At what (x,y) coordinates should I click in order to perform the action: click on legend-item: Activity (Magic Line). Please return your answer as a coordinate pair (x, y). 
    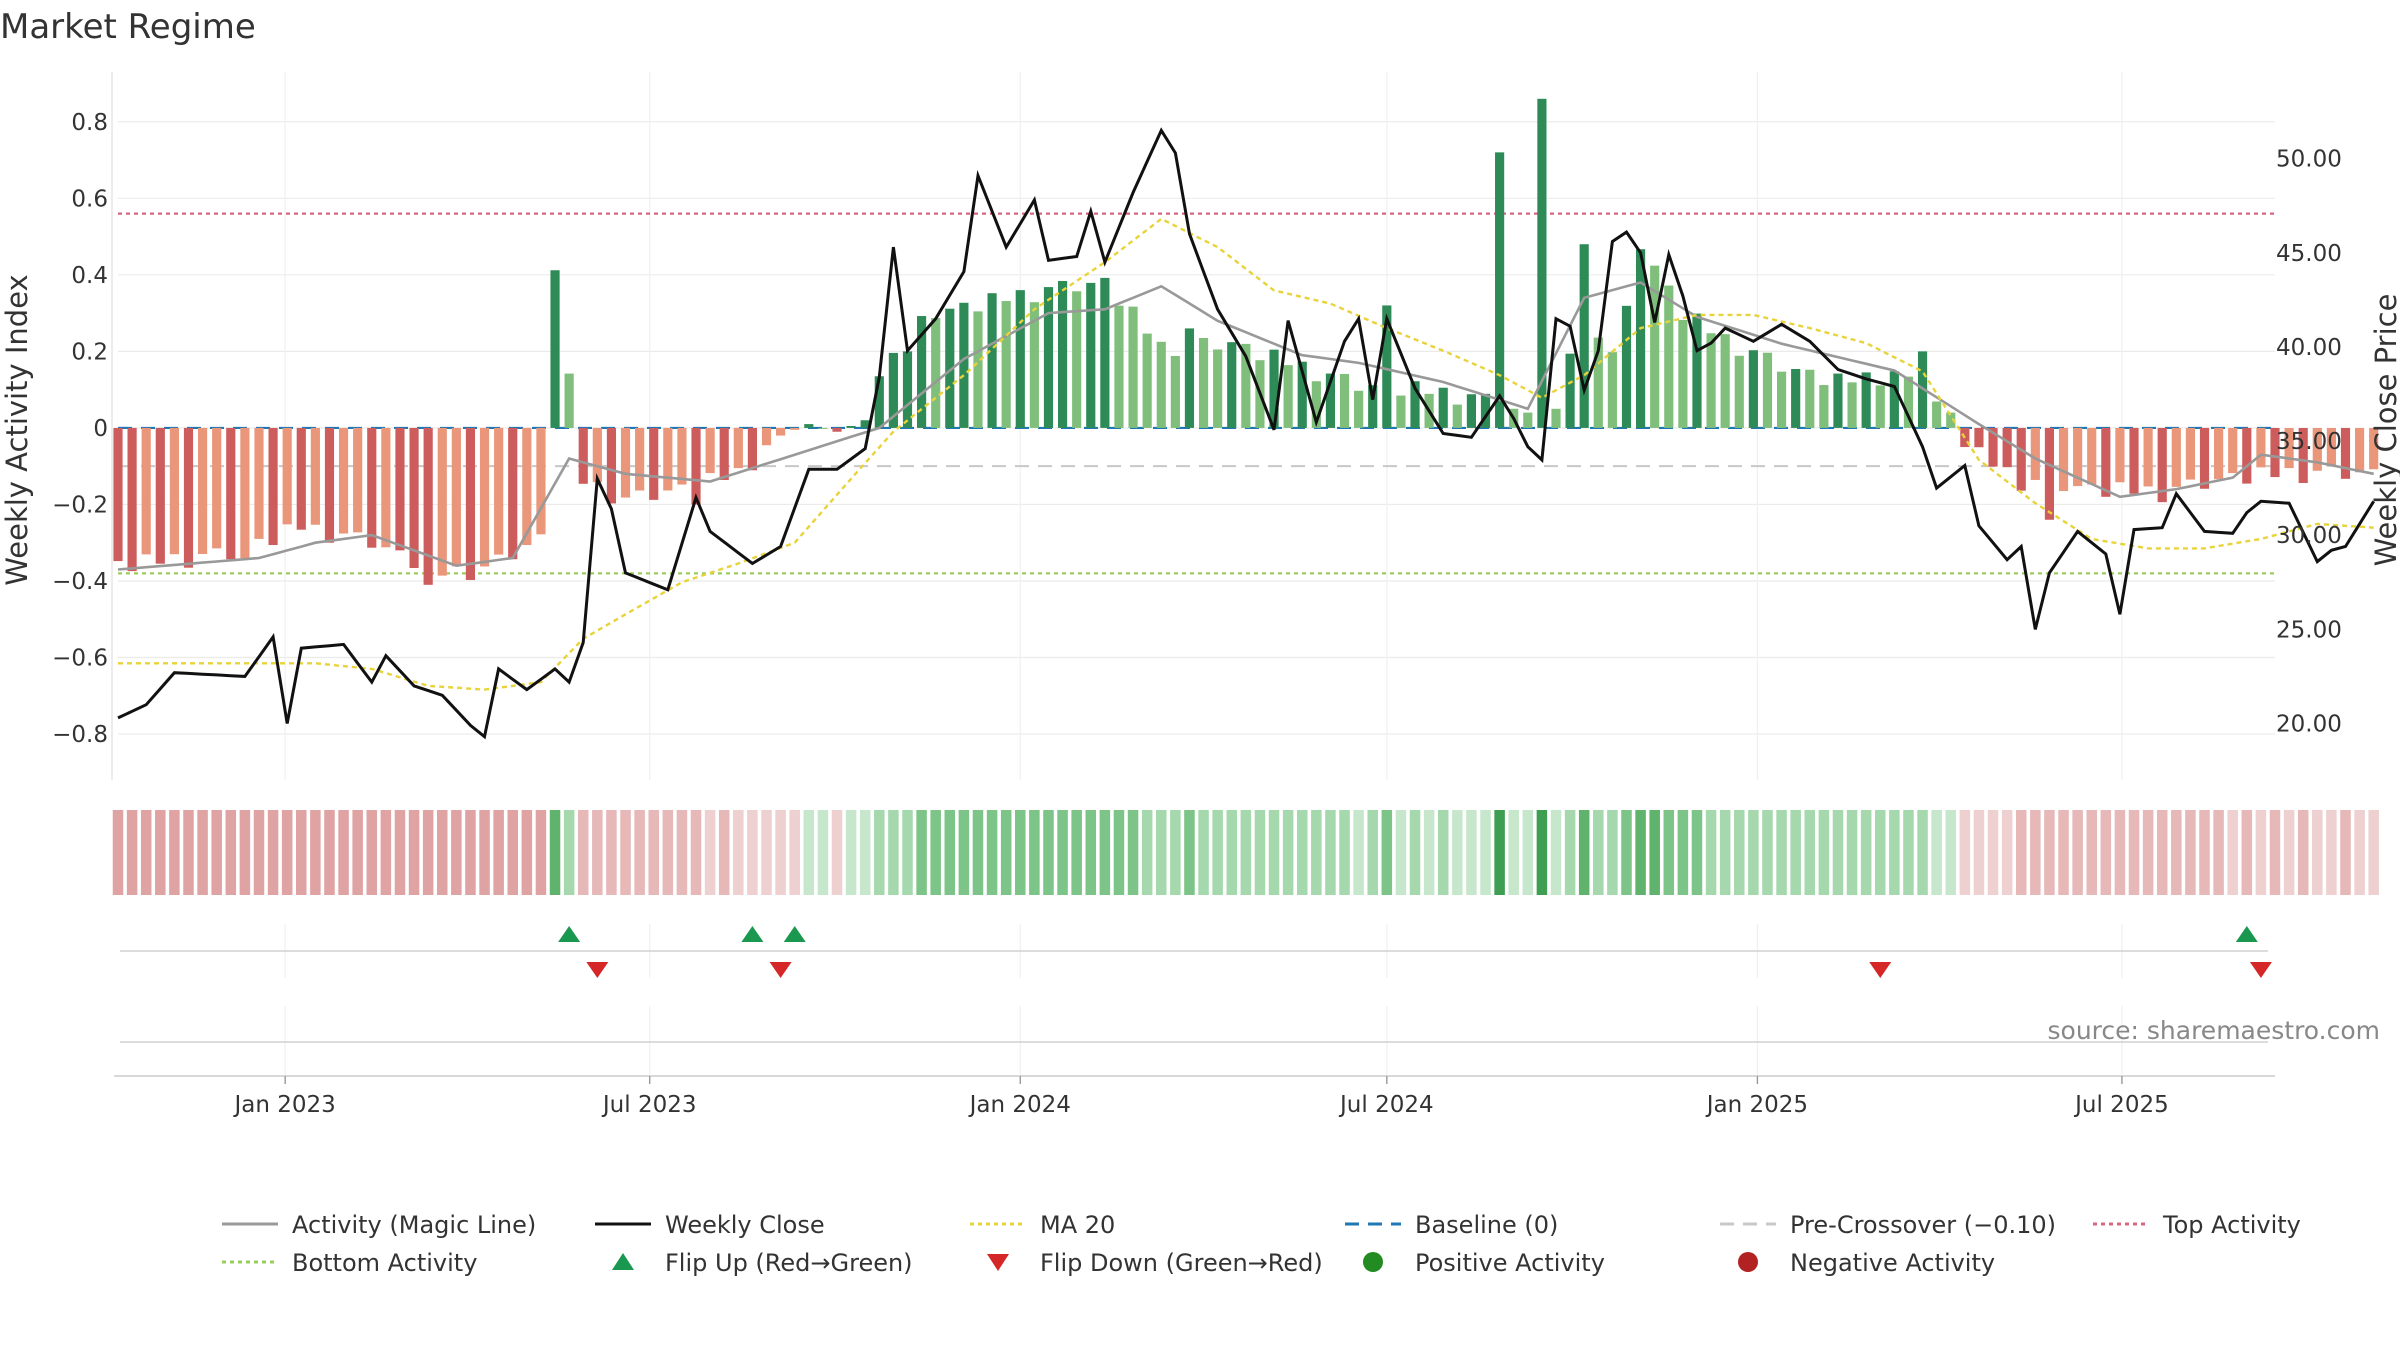
    Looking at the image, I should click on (379, 1225).